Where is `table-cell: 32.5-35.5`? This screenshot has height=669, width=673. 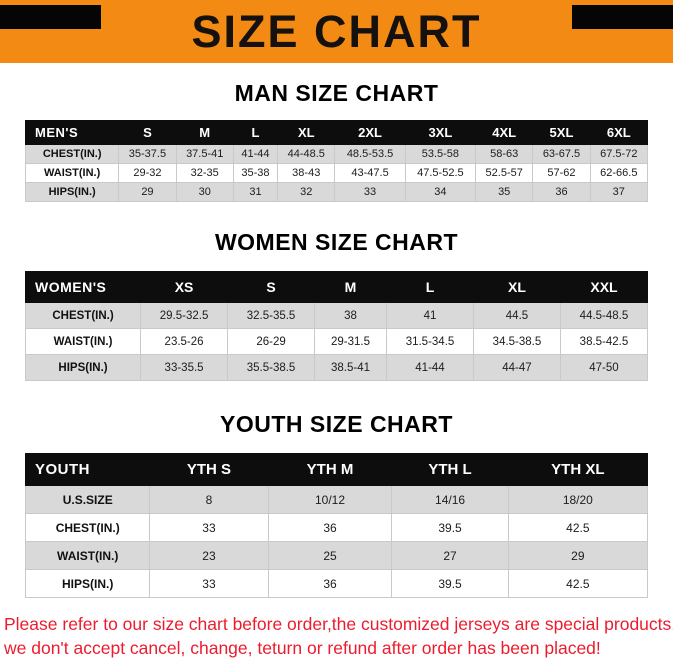 table-cell: 32.5-35.5 is located at coordinates (271, 315).